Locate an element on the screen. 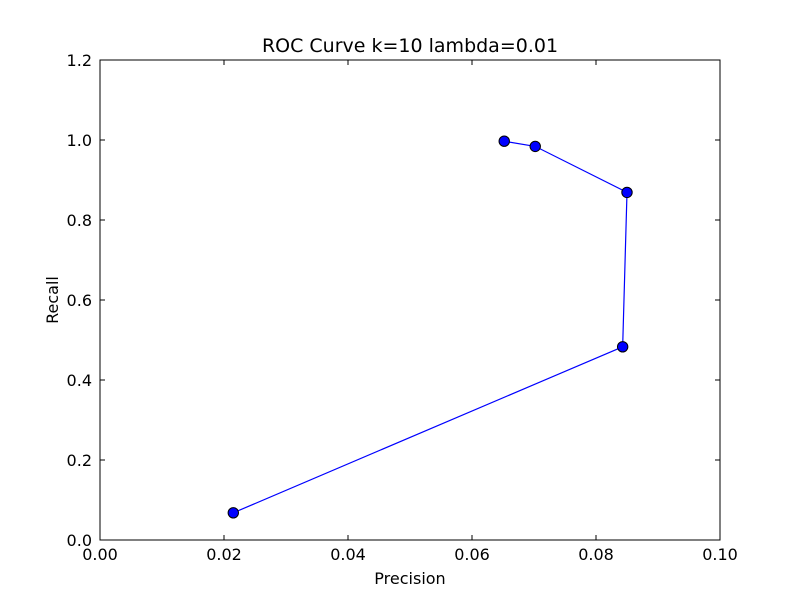 This screenshot has width=800, height=600. y-tick-label: 0.2 is located at coordinates (79, 460).